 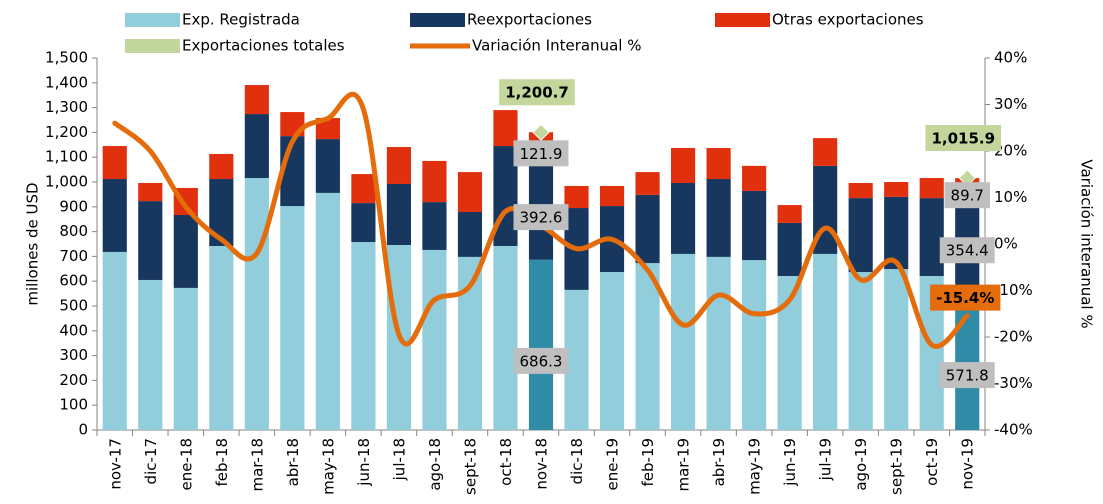 I want to click on y2-tick-label: -30%, so click(x=1013, y=383).